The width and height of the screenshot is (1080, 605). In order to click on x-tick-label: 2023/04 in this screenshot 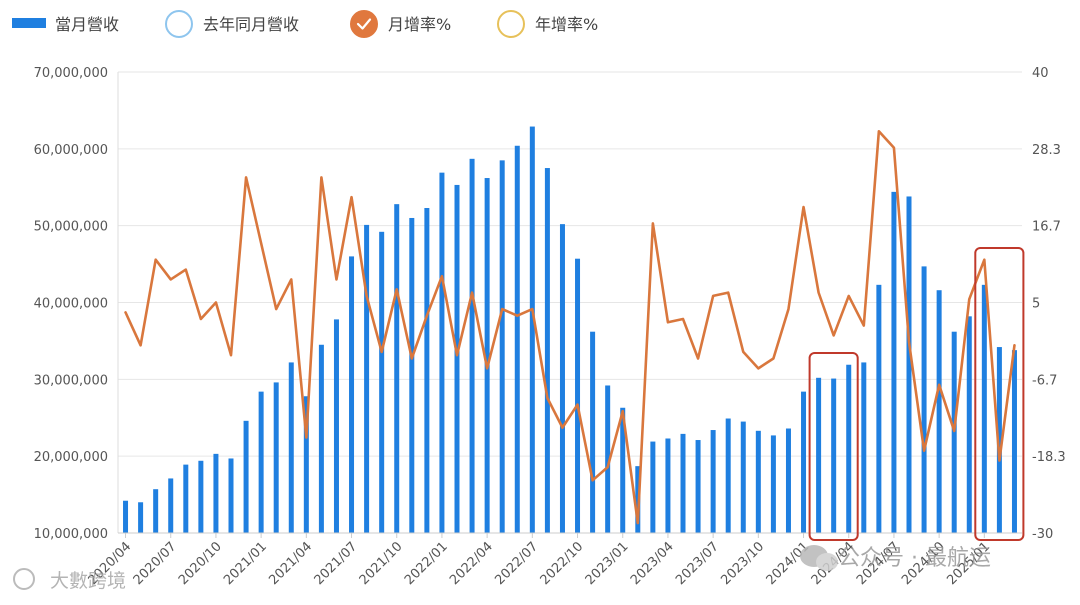, I will do `click(652, 563)`.